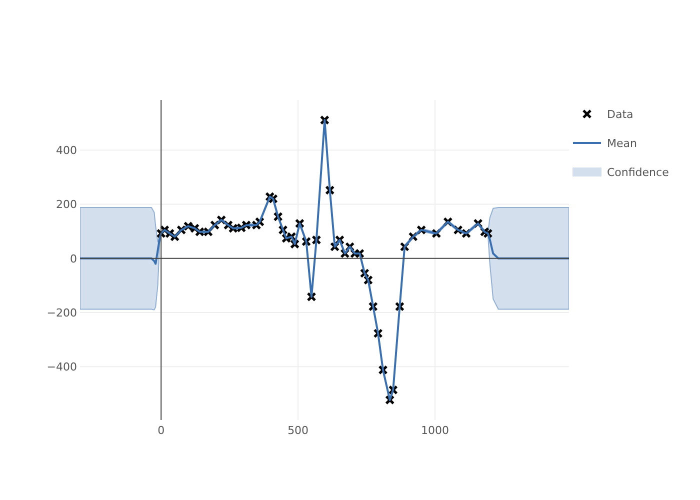  Describe the element at coordinates (298, 430) in the screenshot. I see `x-tick-label: 500` at that location.